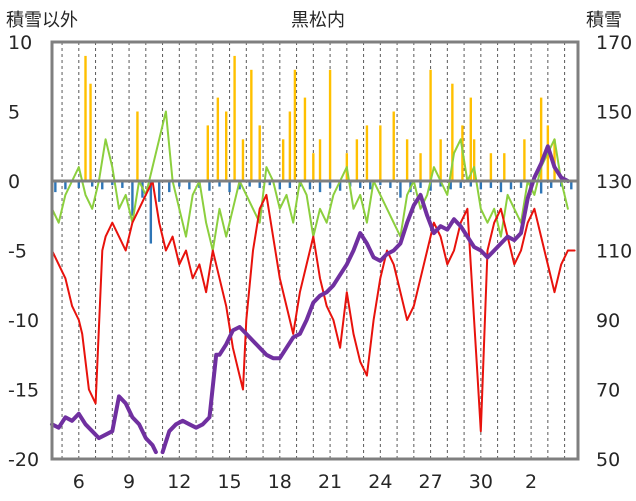 This screenshot has height=501, width=636. Describe the element at coordinates (23, 321) in the screenshot. I see `left-tick-label: -10` at that location.